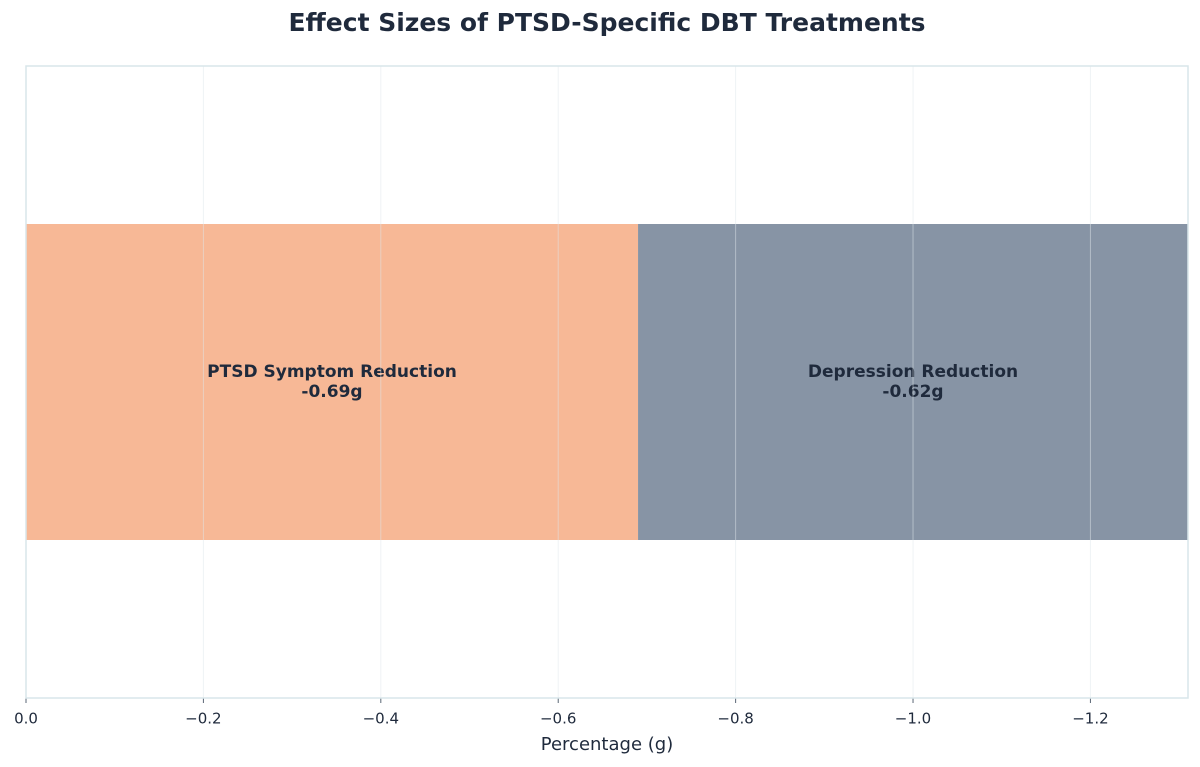 This screenshot has width=1200, height=767. I want to click on segment-name: PTSD Symptom Reduction, so click(332, 372).